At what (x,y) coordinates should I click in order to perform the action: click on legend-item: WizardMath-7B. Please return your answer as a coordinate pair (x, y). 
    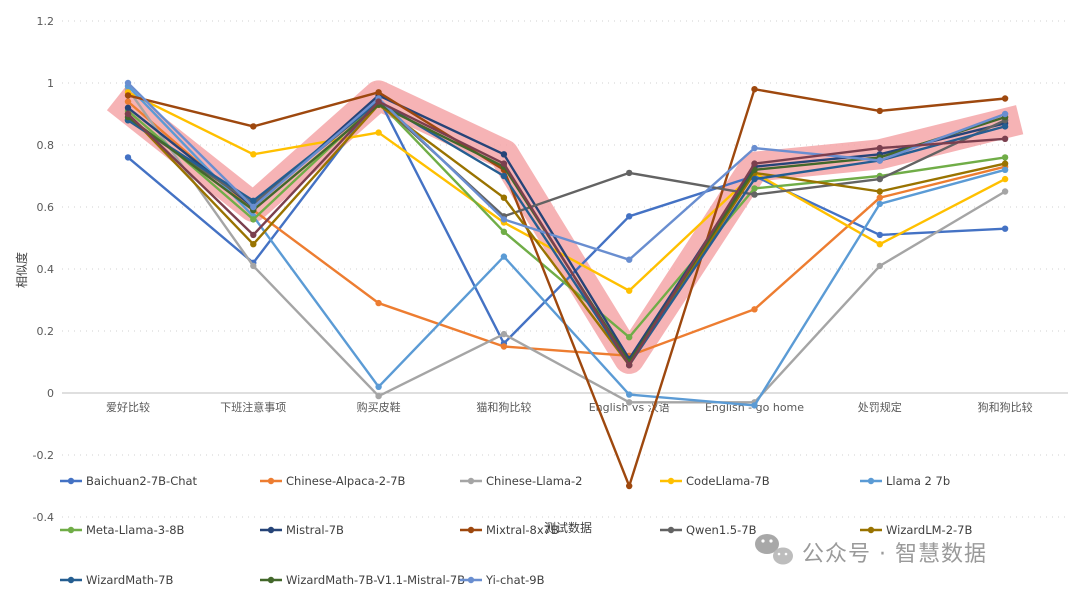
    Looking at the image, I should click on (116, 580).